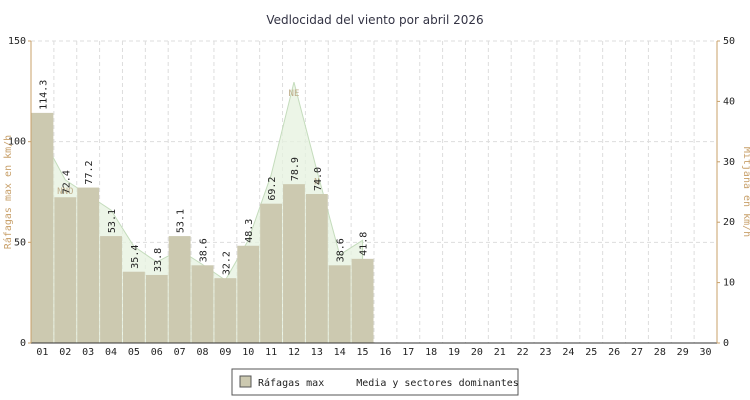 This screenshot has width=750, height=400. I want to click on value-label: 32.2, so click(226, 263).